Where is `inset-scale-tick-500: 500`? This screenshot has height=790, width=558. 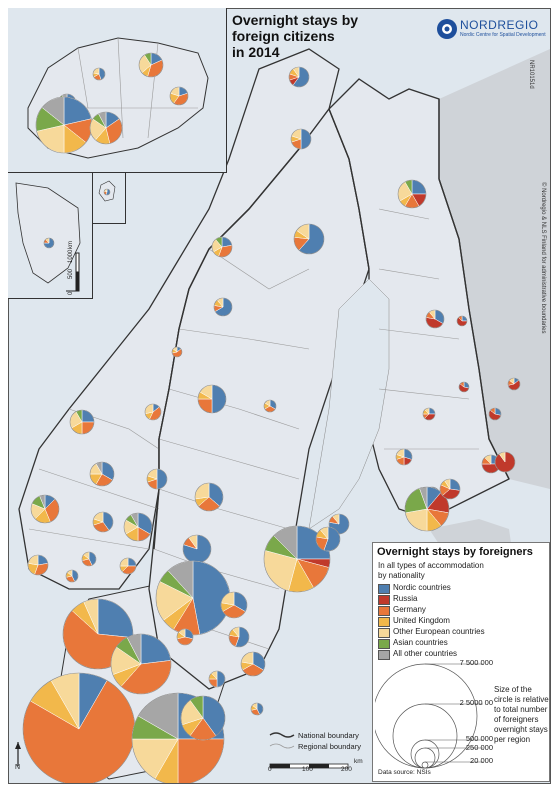 inset-scale-tick-500: 500 is located at coordinates (71, 273).